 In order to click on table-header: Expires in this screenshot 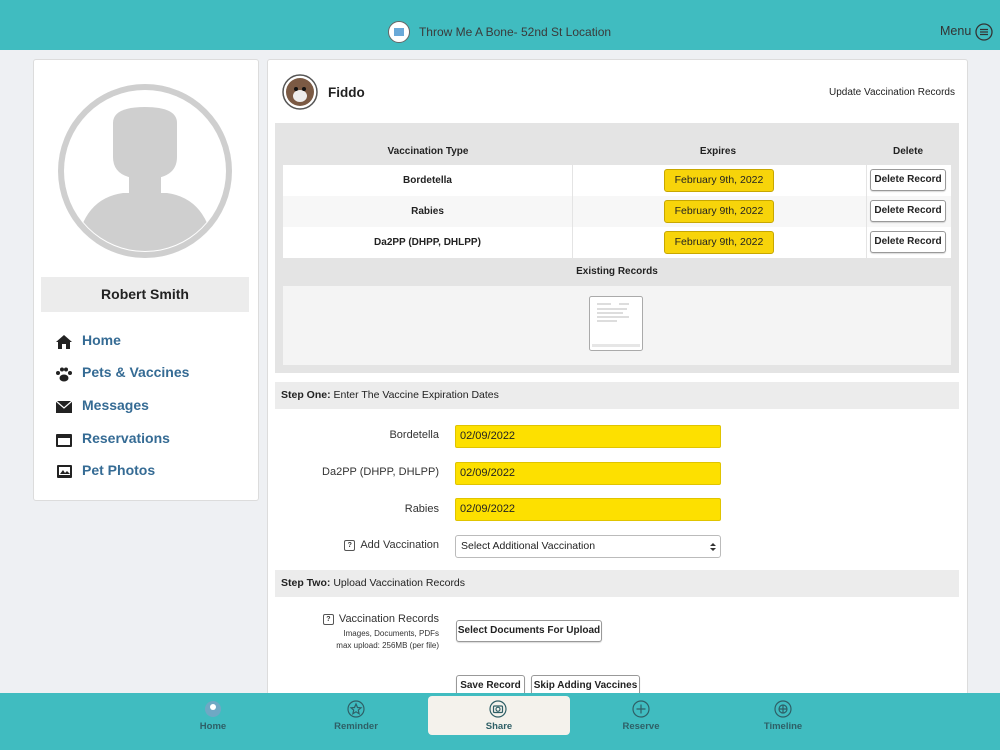, I will do `click(718, 151)`.